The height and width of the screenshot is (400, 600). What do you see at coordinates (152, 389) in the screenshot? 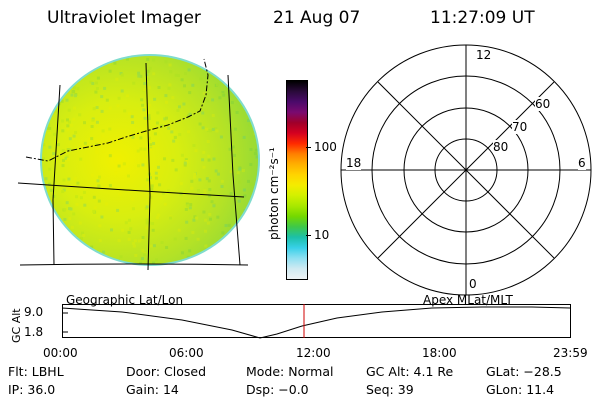
I see `status-gain: Gain: 14` at bounding box center [152, 389].